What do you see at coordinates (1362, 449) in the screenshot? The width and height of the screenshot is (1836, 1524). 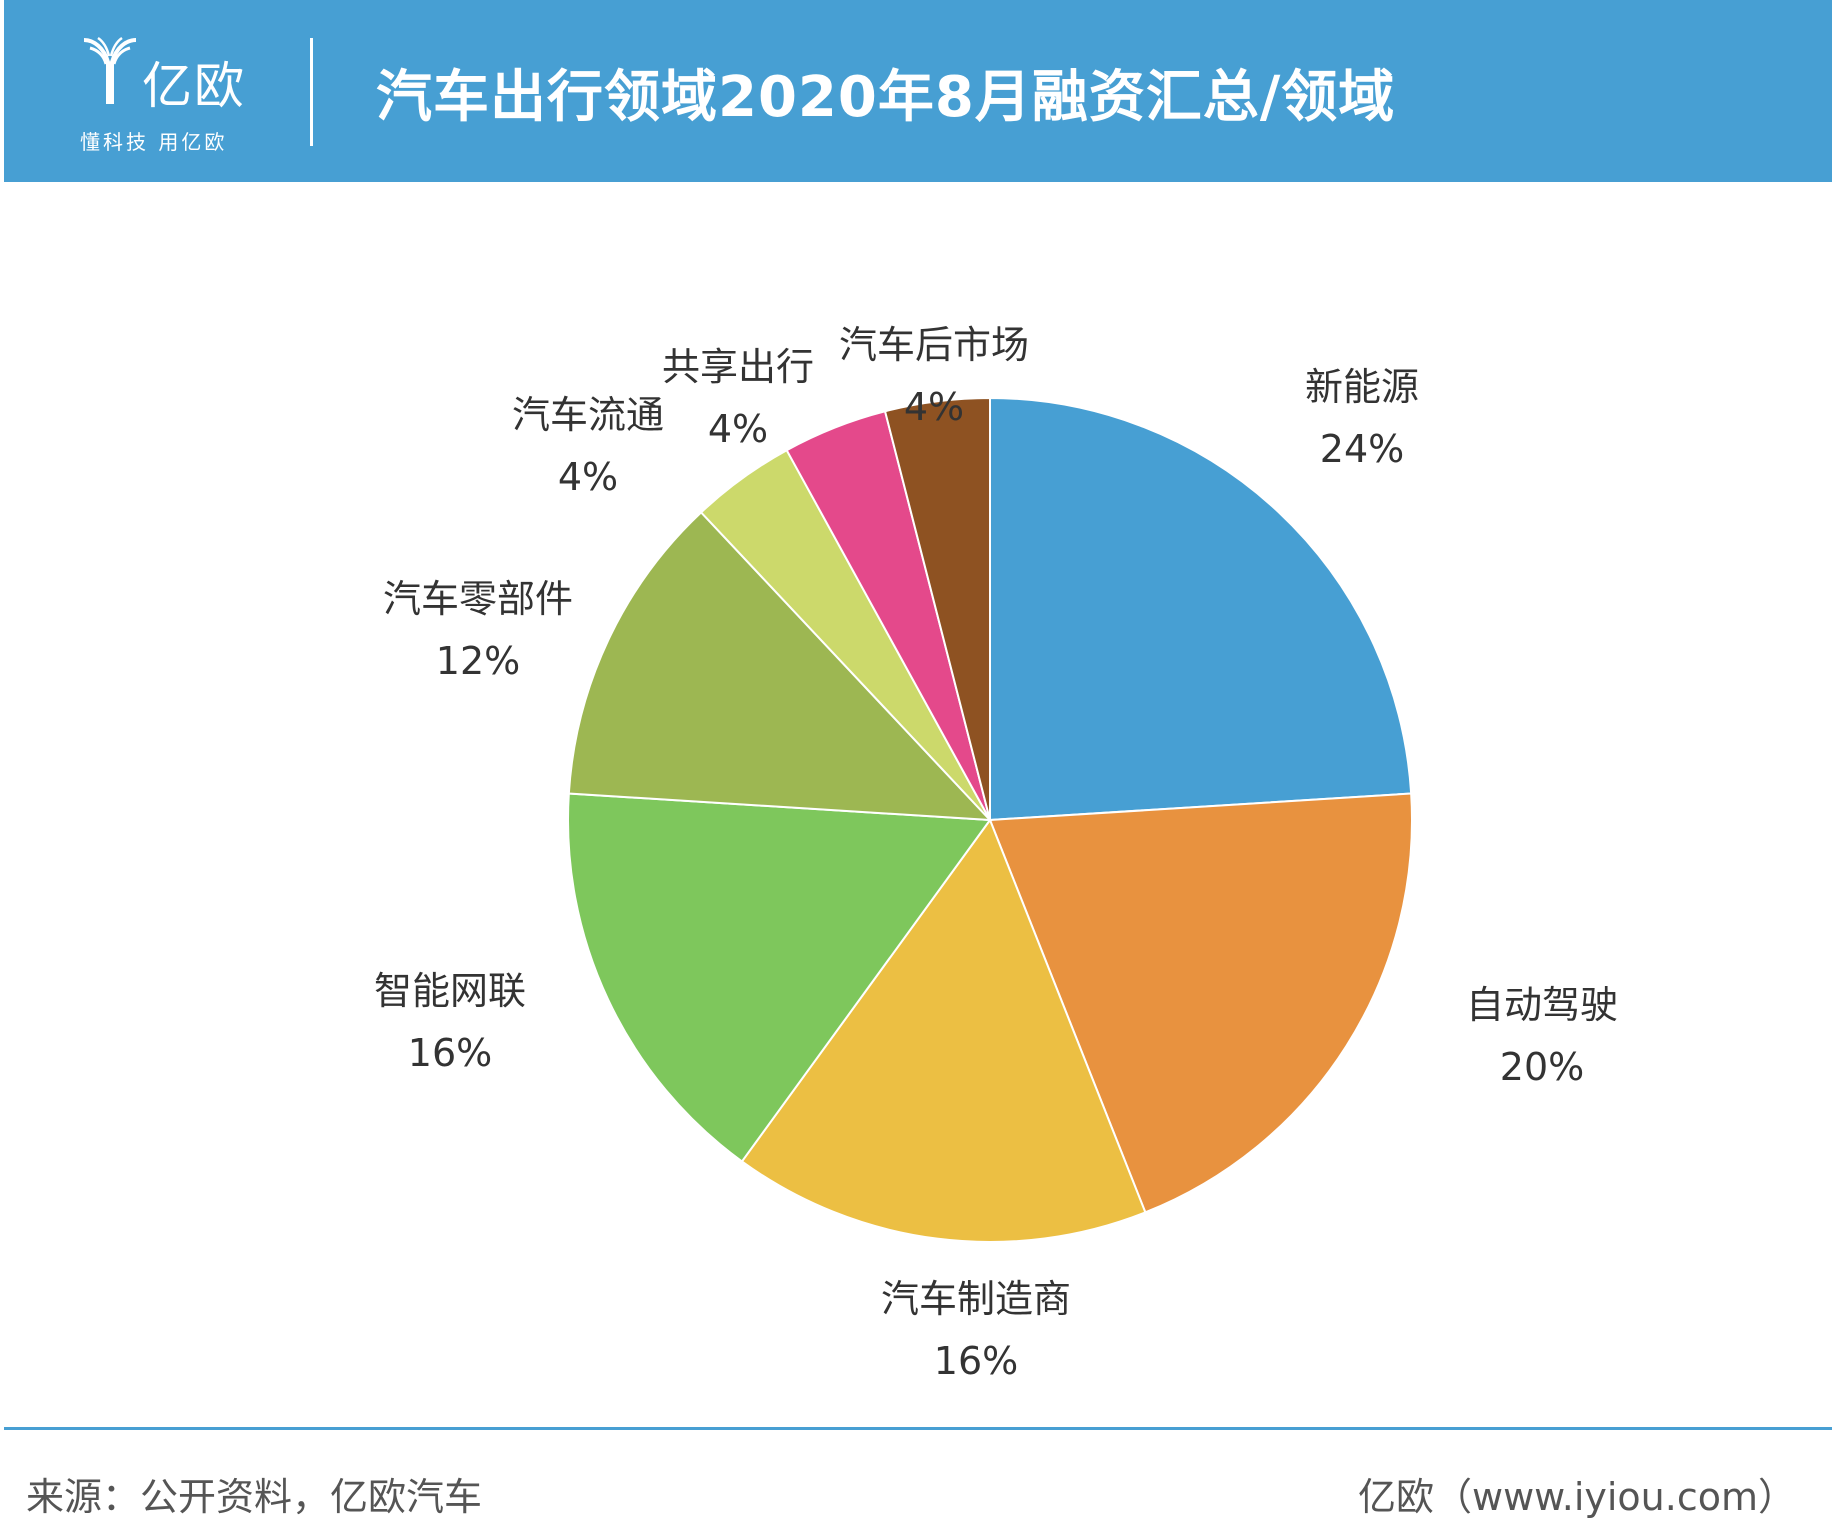 I see `slice-percent-label: 24%` at bounding box center [1362, 449].